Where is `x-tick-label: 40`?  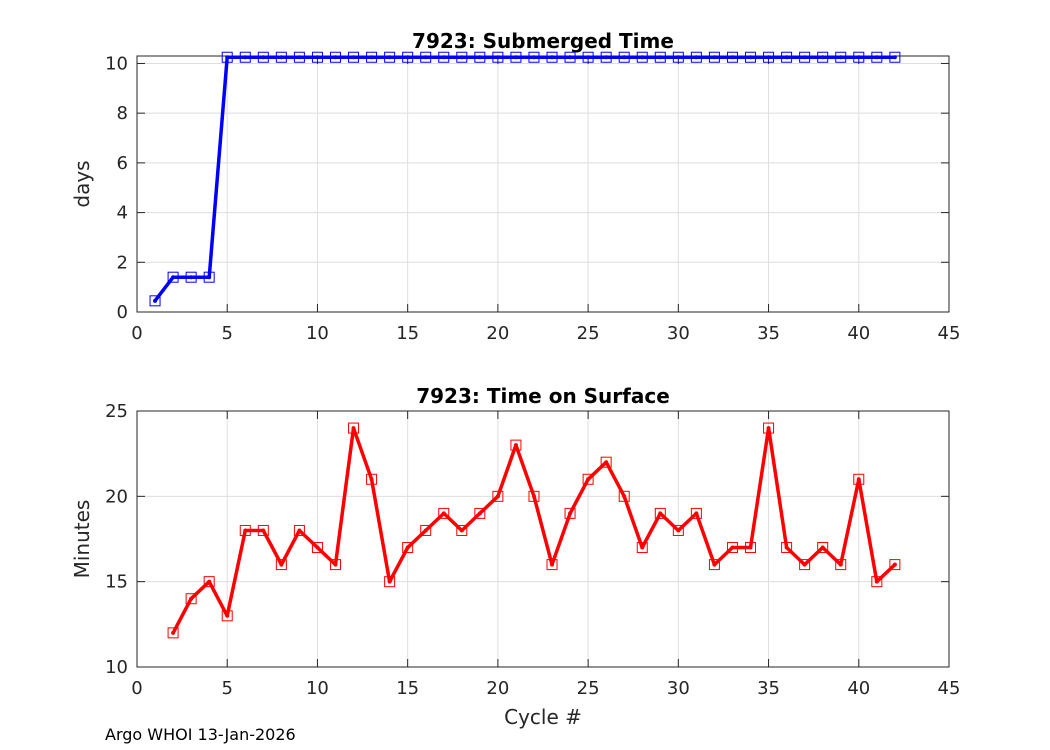
x-tick-label: 40 is located at coordinates (858, 688).